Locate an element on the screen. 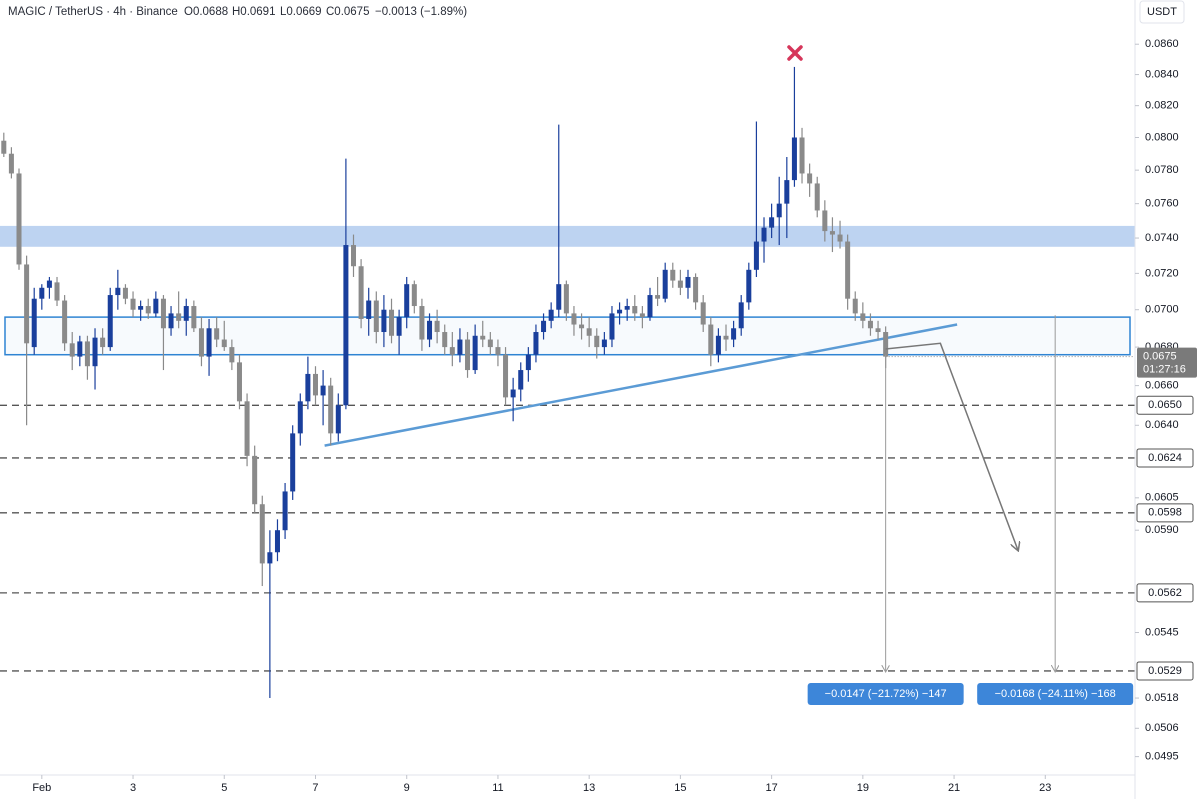 Image resolution: width=1200 pixels, height=799 pixels. x-tick-label: 13 is located at coordinates (589, 788).